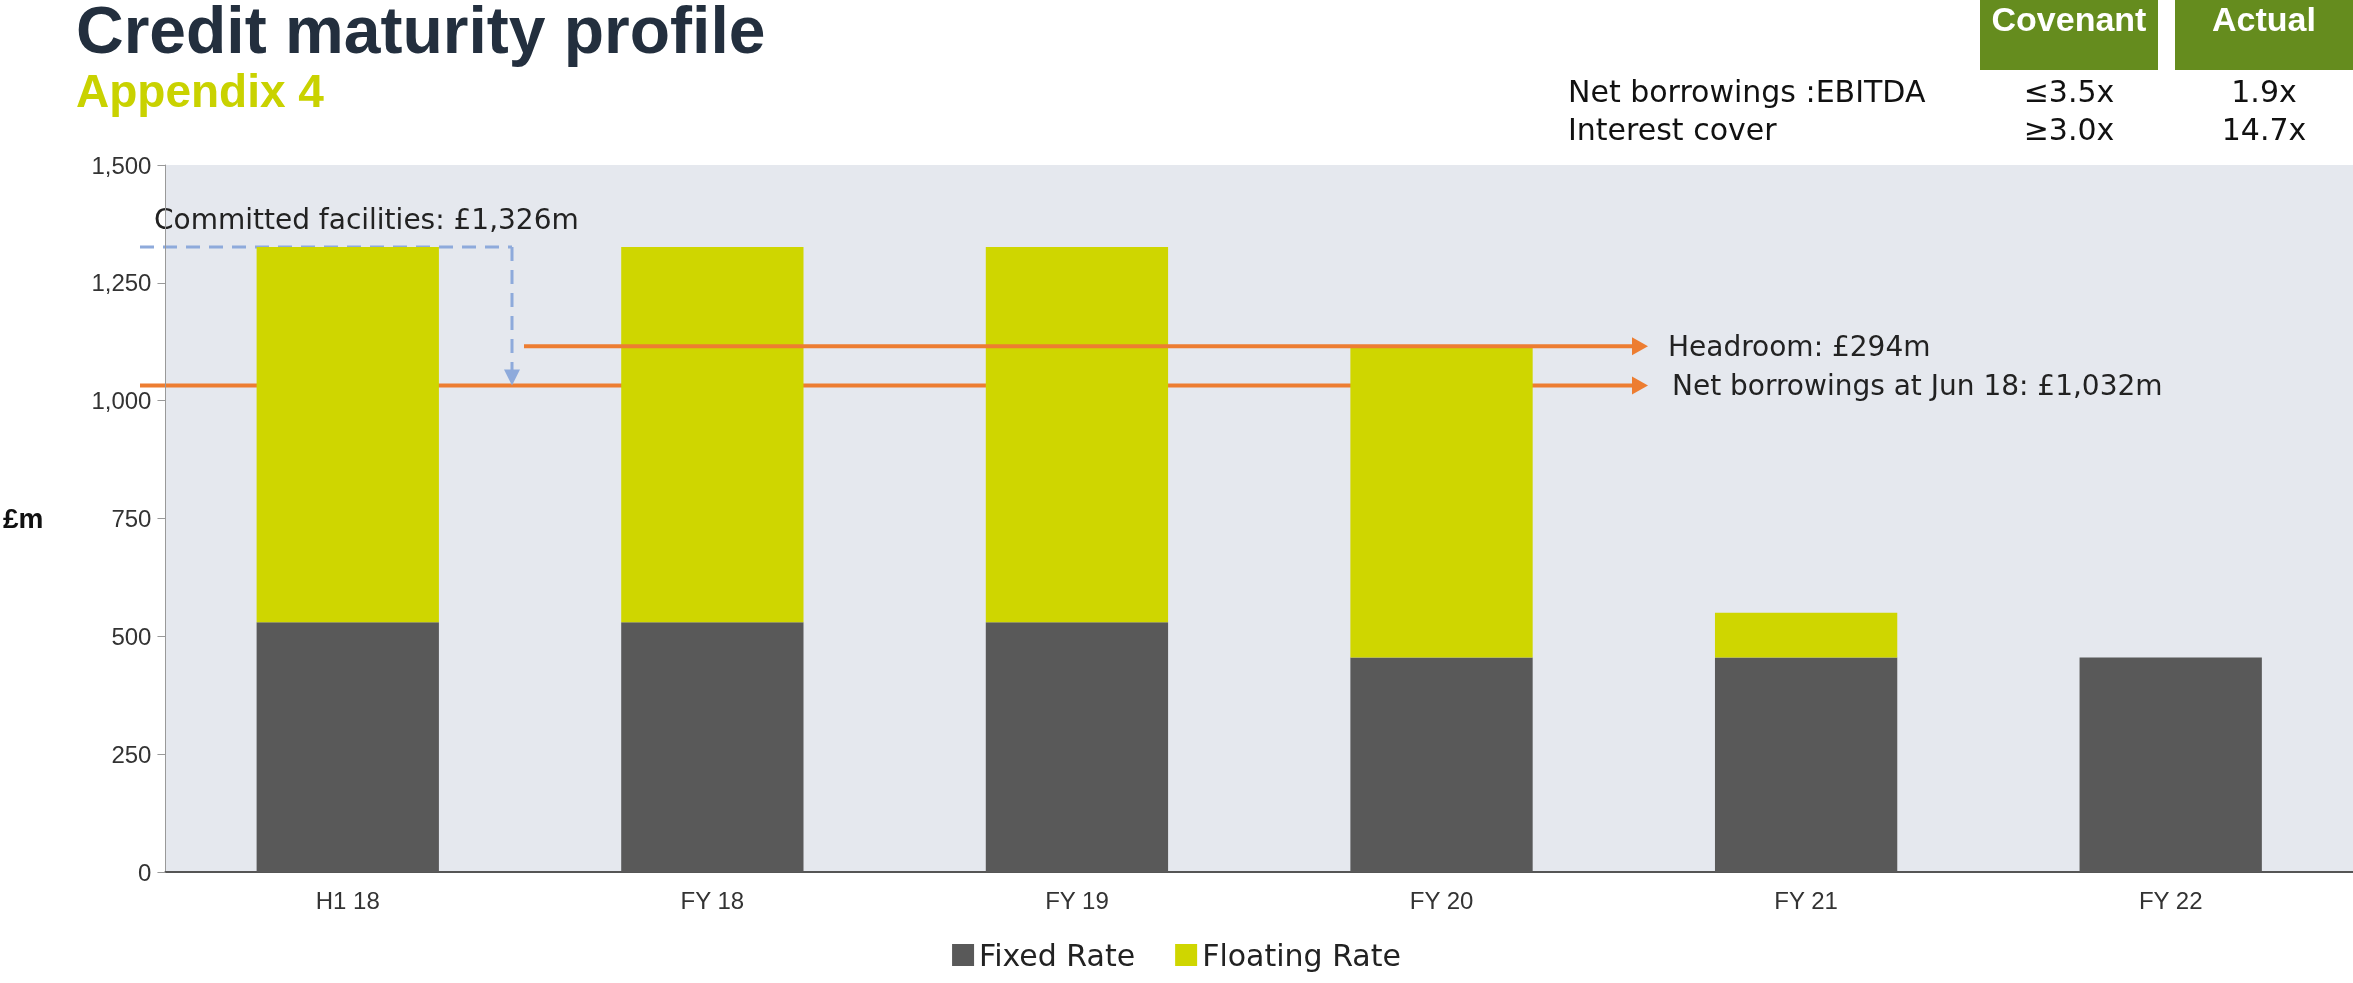 The image size is (2353, 983). What do you see at coordinates (200, 91) in the screenshot?
I see `chart-subtitle: Appendix 4` at bounding box center [200, 91].